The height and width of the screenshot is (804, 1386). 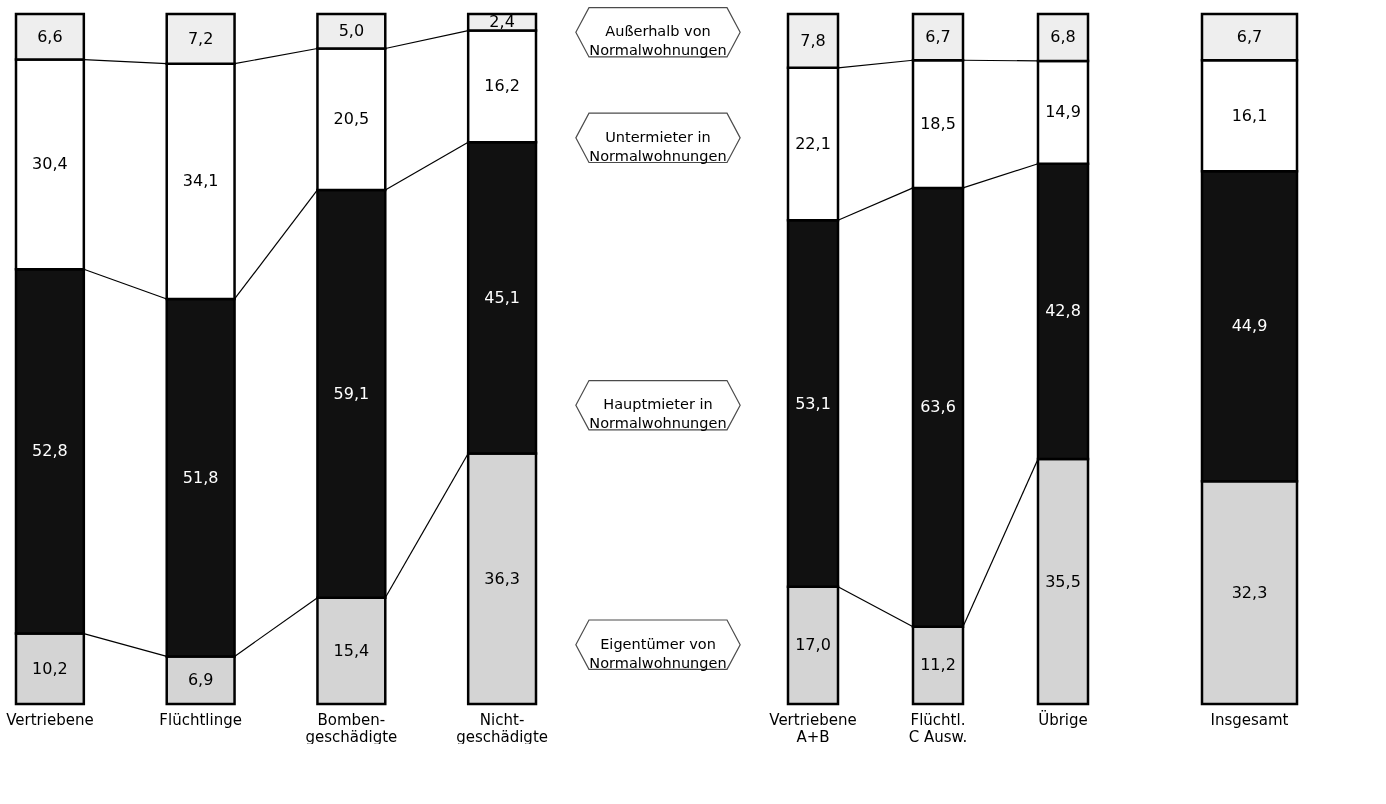 I want to click on data-label: 32,3, so click(x=1249, y=592).